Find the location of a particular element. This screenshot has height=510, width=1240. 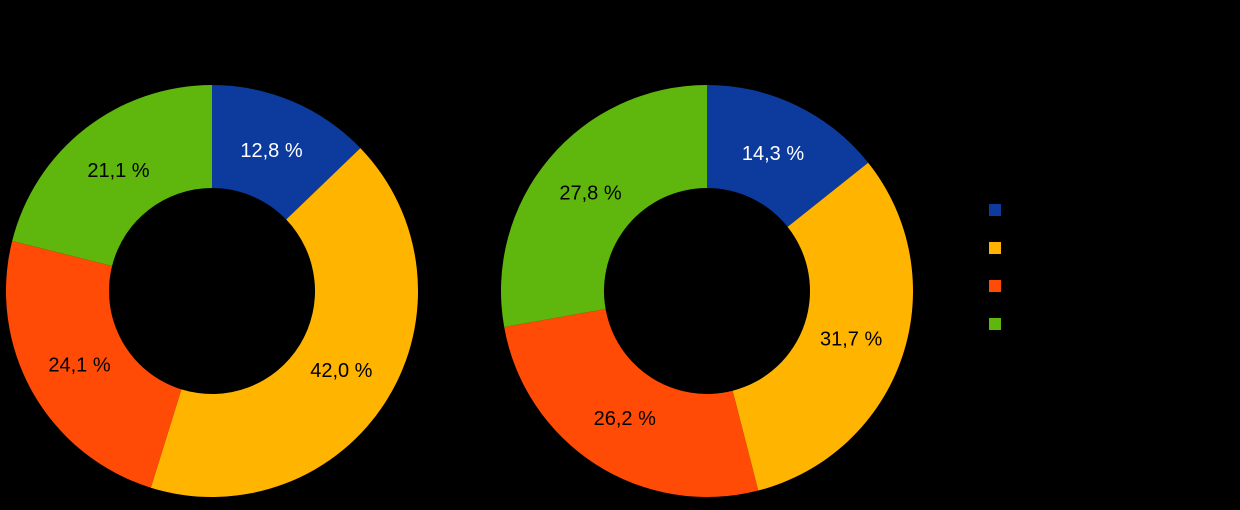

donut-right-slice-label-1: 31,7 % is located at coordinates (851, 339).